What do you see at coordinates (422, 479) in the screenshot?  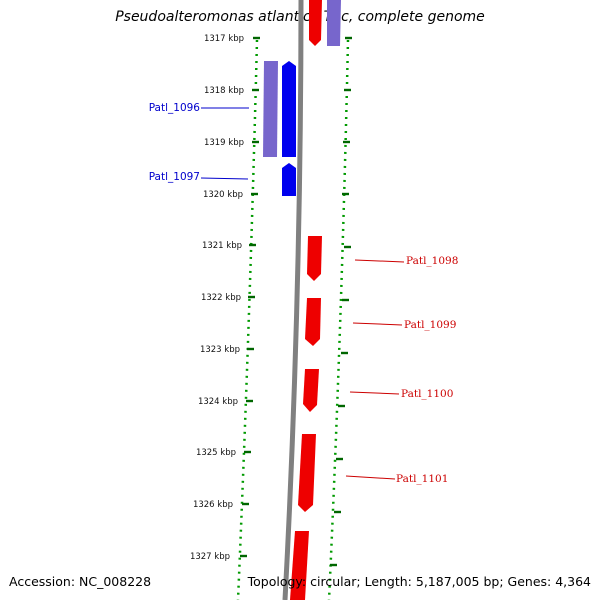 I see `gene-label-patl-1101: Patl_1101` at bounding box center [422, 479].